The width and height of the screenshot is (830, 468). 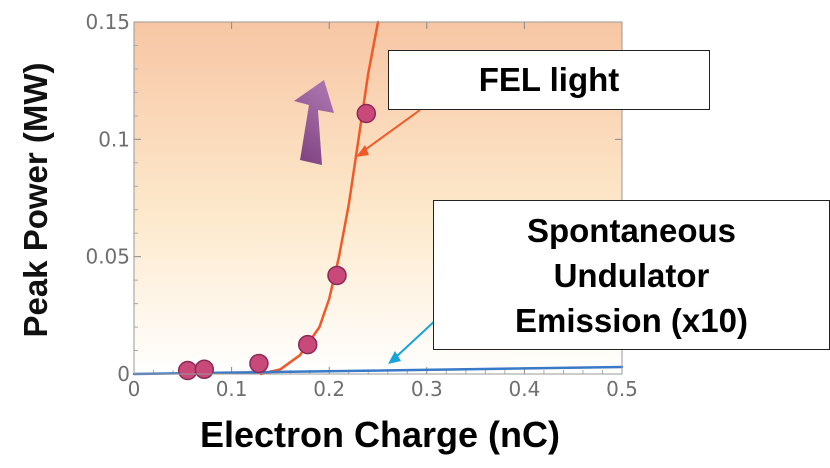 What do you see at coordinates (123, 374) in the screenshot?
I see `y-tick-label: 0` at bounding box center [123, 374].